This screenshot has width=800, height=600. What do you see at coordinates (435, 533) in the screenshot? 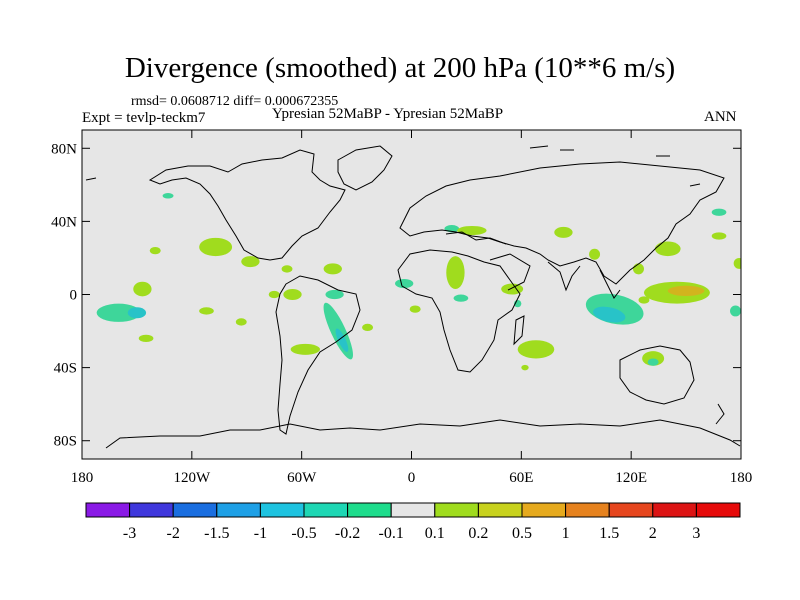
I see `colorbar-label-7: 0.1` at bounding box center [435, 533].